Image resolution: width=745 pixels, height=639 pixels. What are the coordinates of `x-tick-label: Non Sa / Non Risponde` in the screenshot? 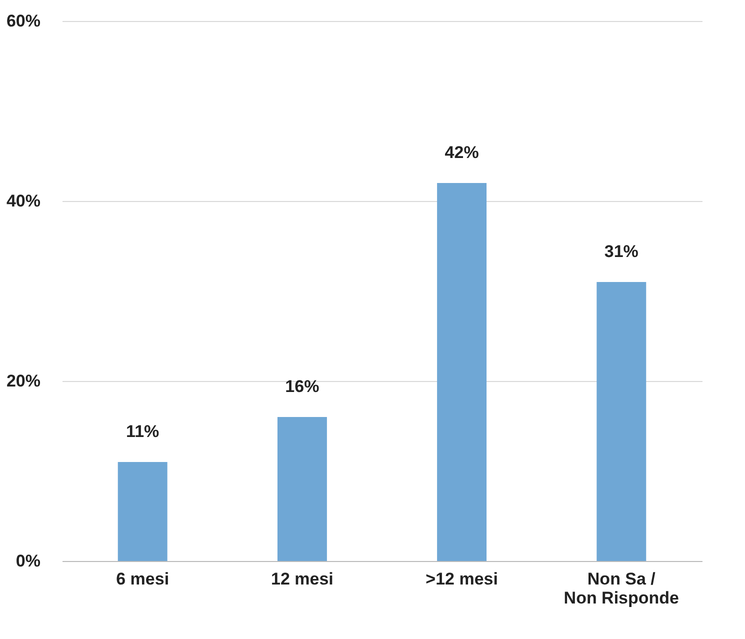 It's located at (622, 589).